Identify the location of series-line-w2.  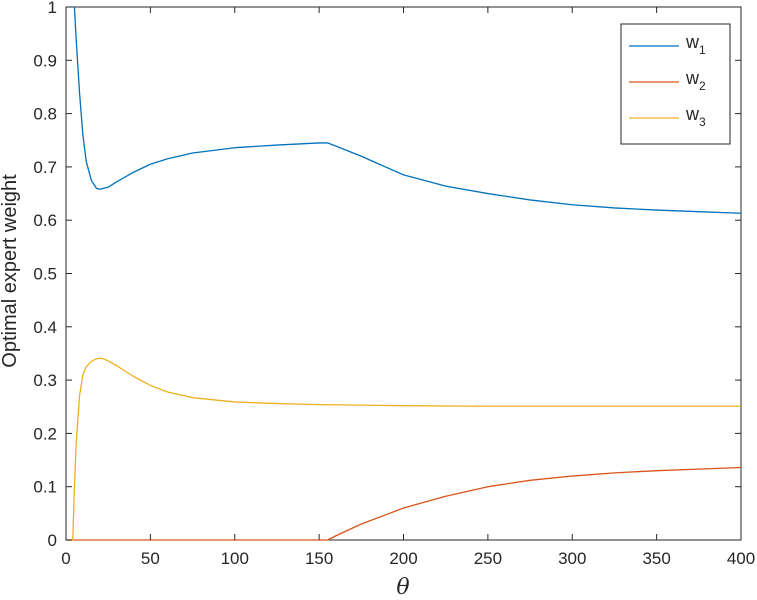
(404, 503).